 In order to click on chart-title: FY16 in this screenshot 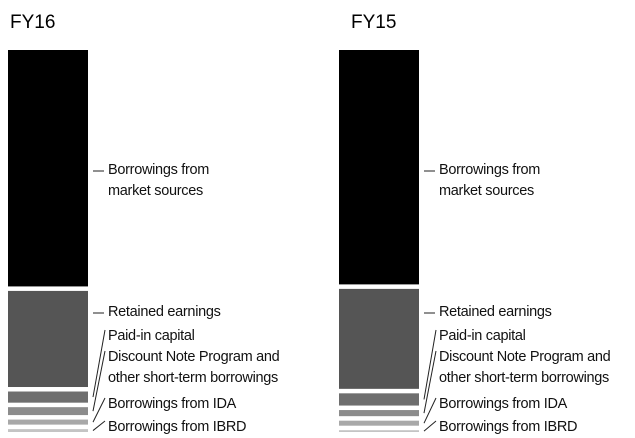, I will do `click(33, 22)`.